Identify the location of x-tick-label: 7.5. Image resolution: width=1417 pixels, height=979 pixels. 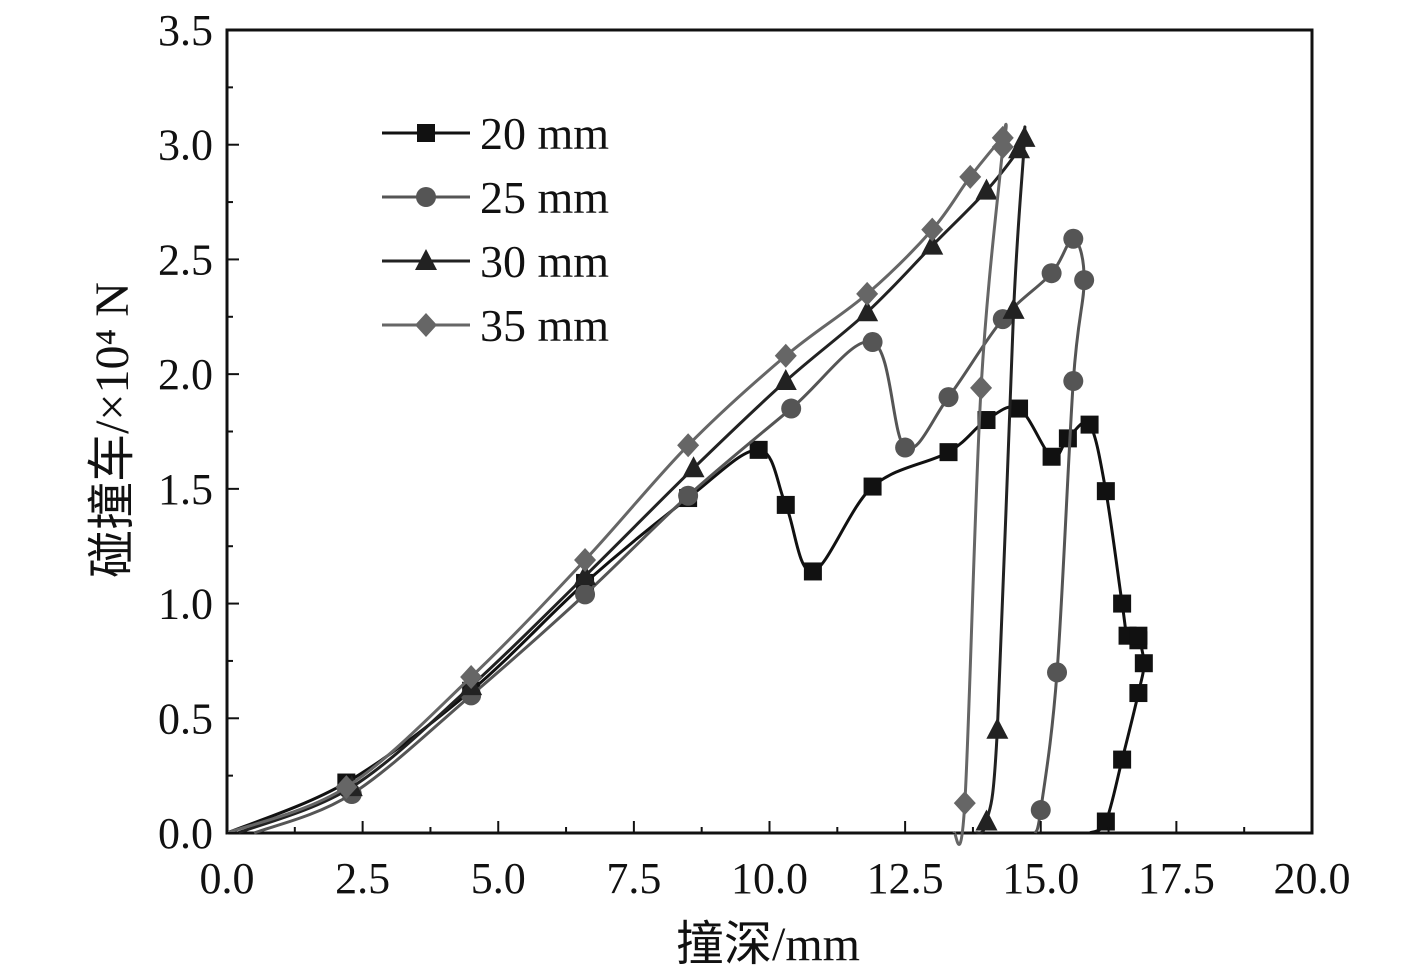
(633, 878).